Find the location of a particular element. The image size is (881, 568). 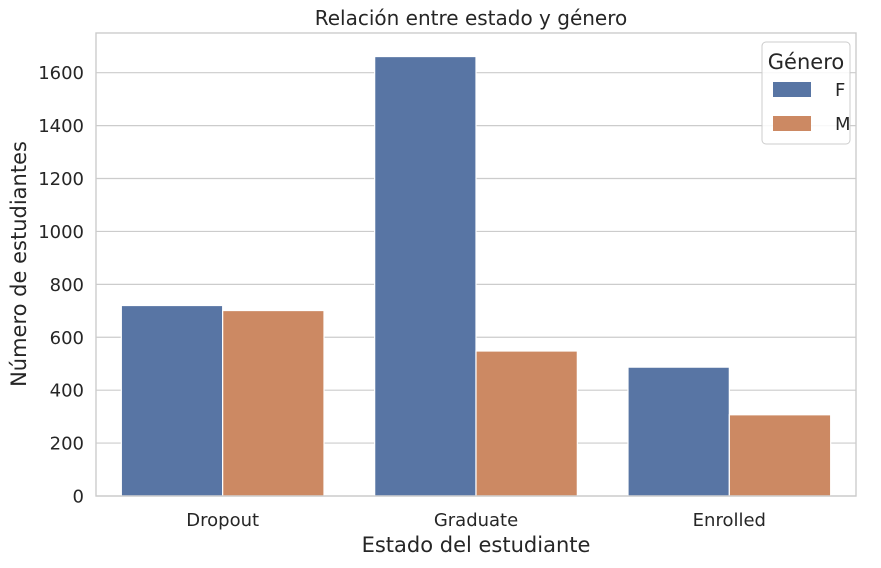

bar-graduate-f is located at coordinates (425, 276).